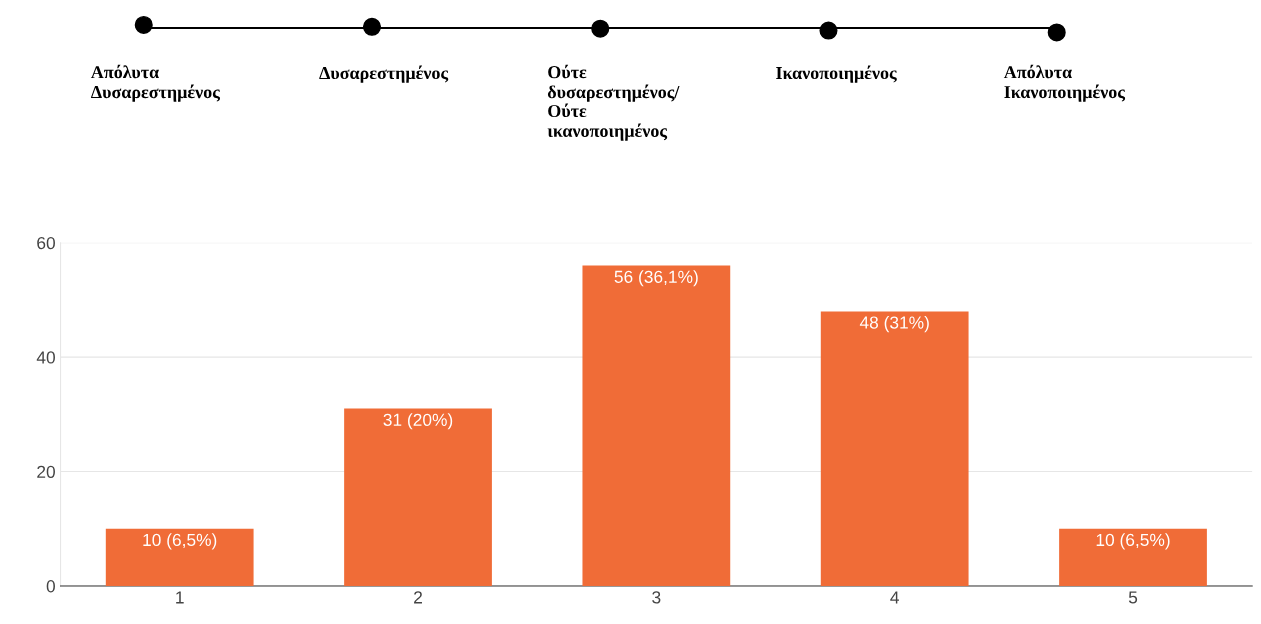  What do you see at coordinates (46, 243) in the screenshot?
I see `y-tick-label: 60` at bounding box center [46, 243].